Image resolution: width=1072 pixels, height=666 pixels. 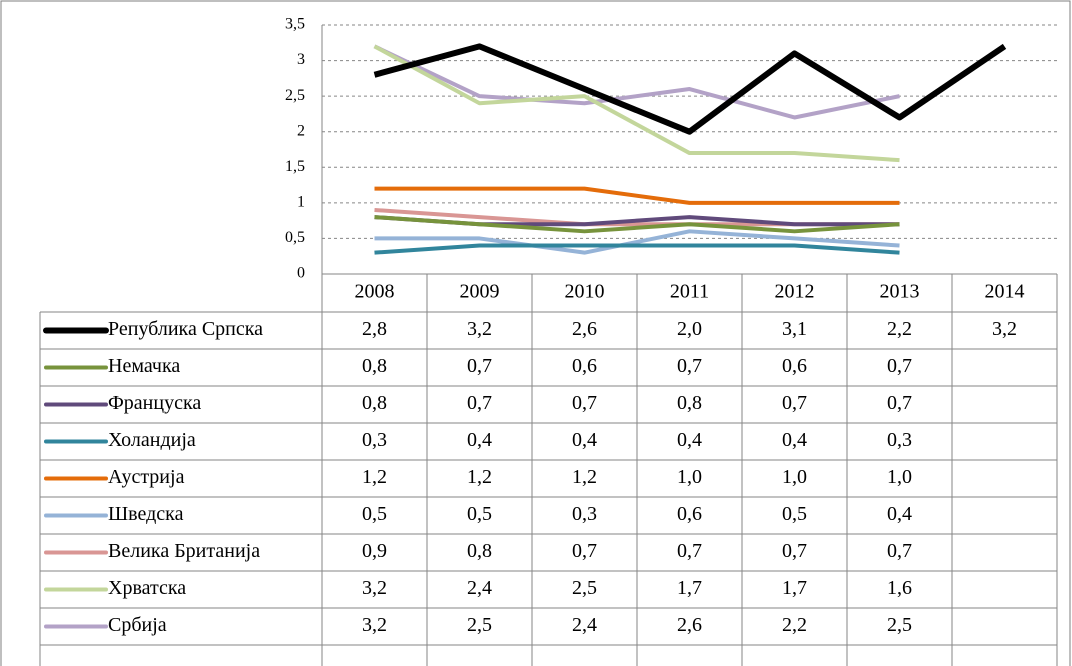 I want to click on legend-label: Велика Британија, so click(x=184, y=551).